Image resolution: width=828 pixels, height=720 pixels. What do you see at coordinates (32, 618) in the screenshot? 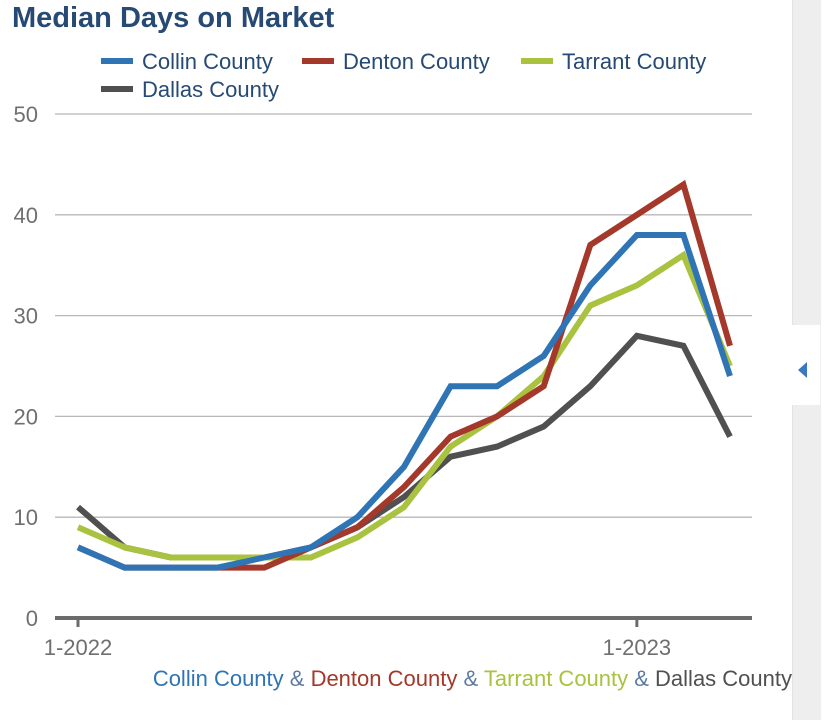
I see `y-tick-label: 0` at bounding box center [32, 618].